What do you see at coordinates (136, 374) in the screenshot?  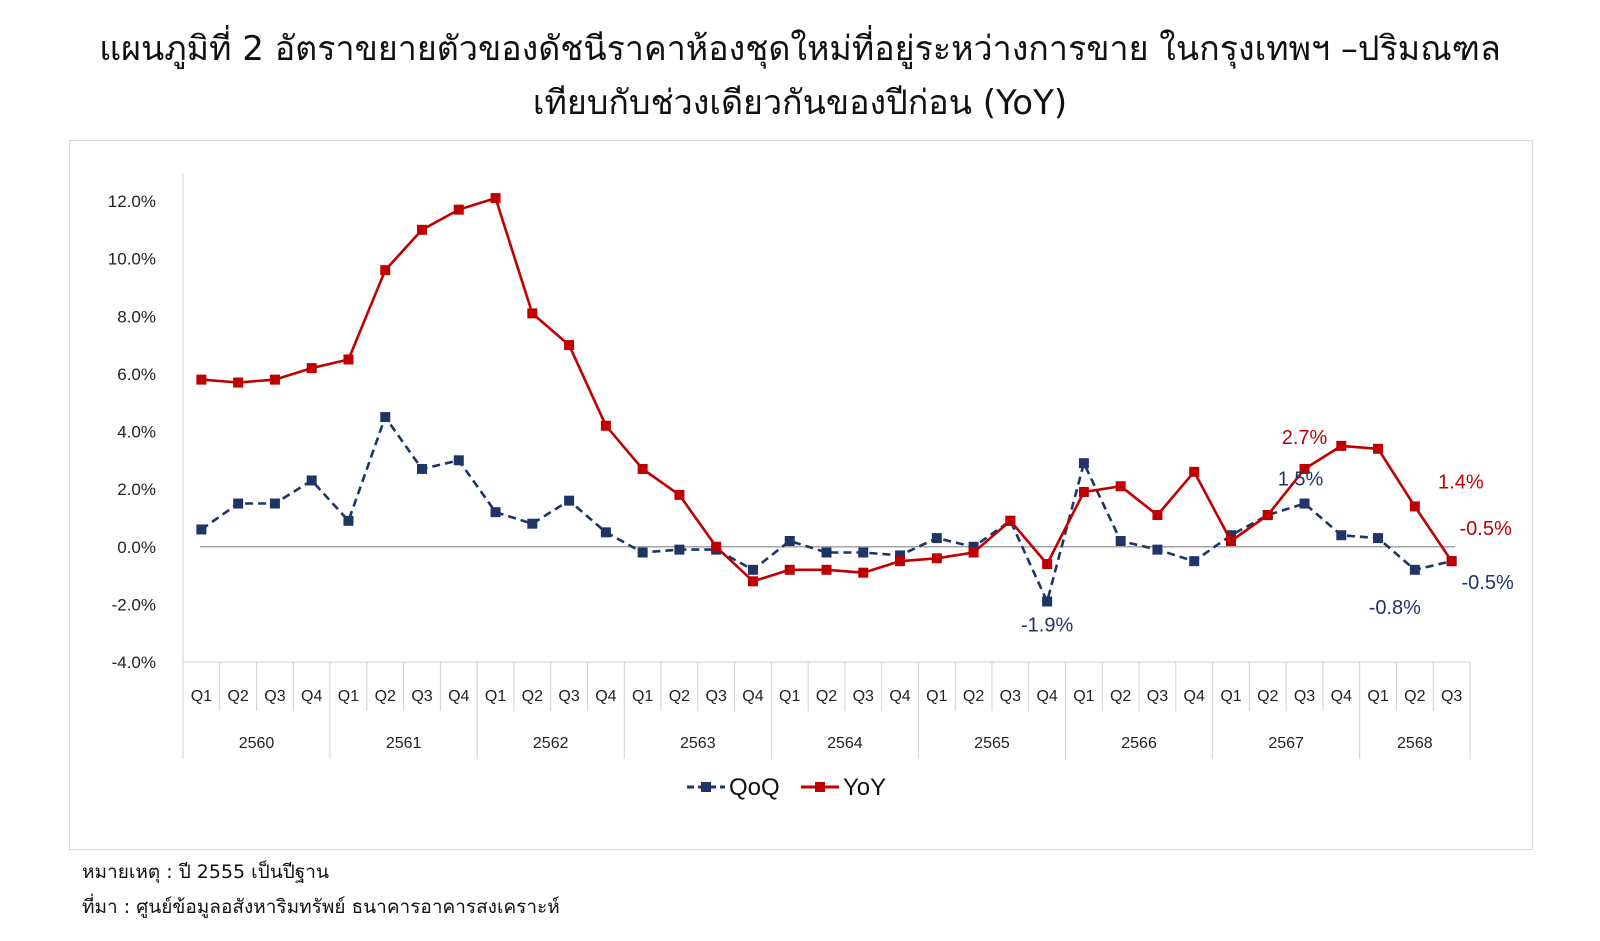 I see `y-tick-label: 6.0%` at bounding box center [136, 374].